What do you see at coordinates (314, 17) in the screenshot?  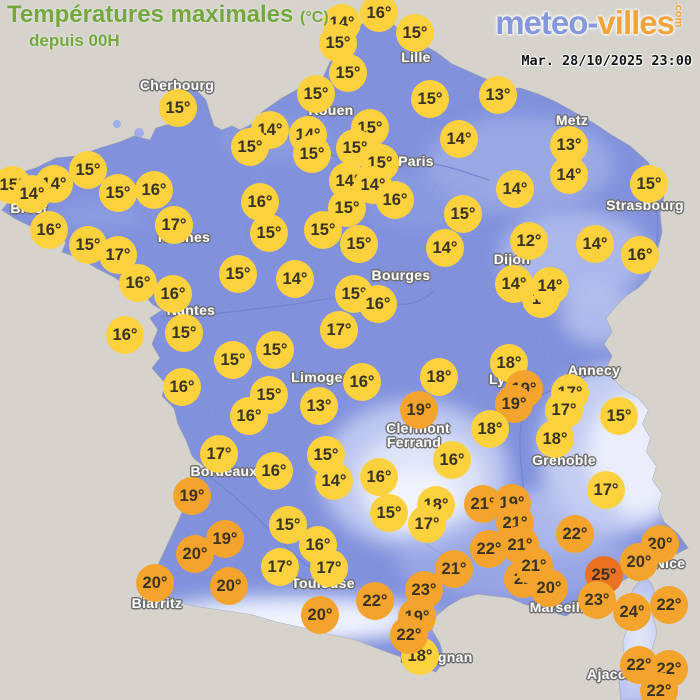 I see `title-unit: (°C)` at bounding box center [314, 17].